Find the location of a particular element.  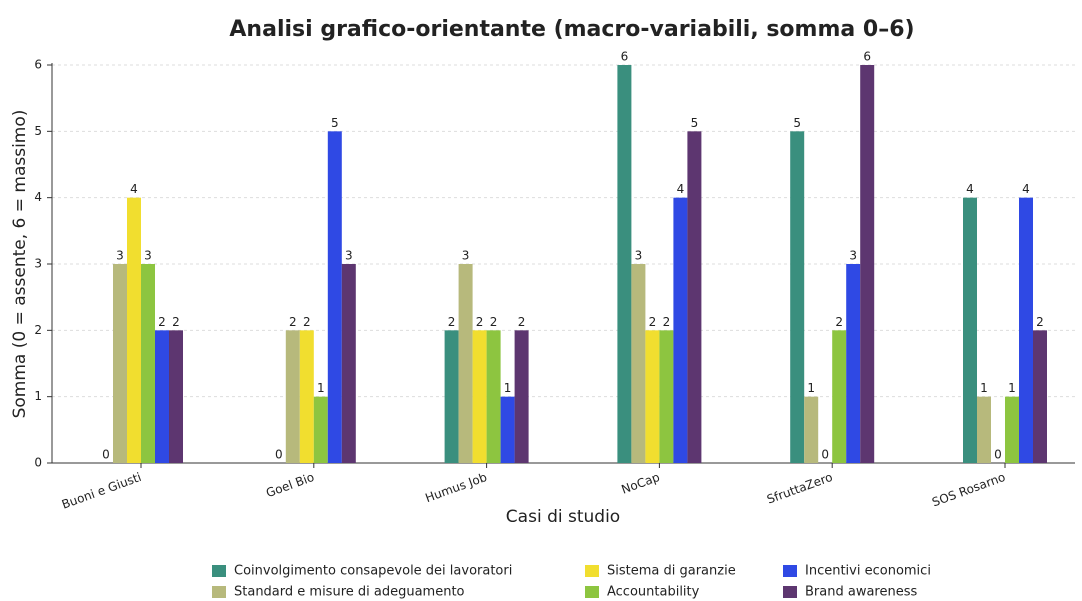

y-tick-label: 4 is located at coordinates (38, 197).